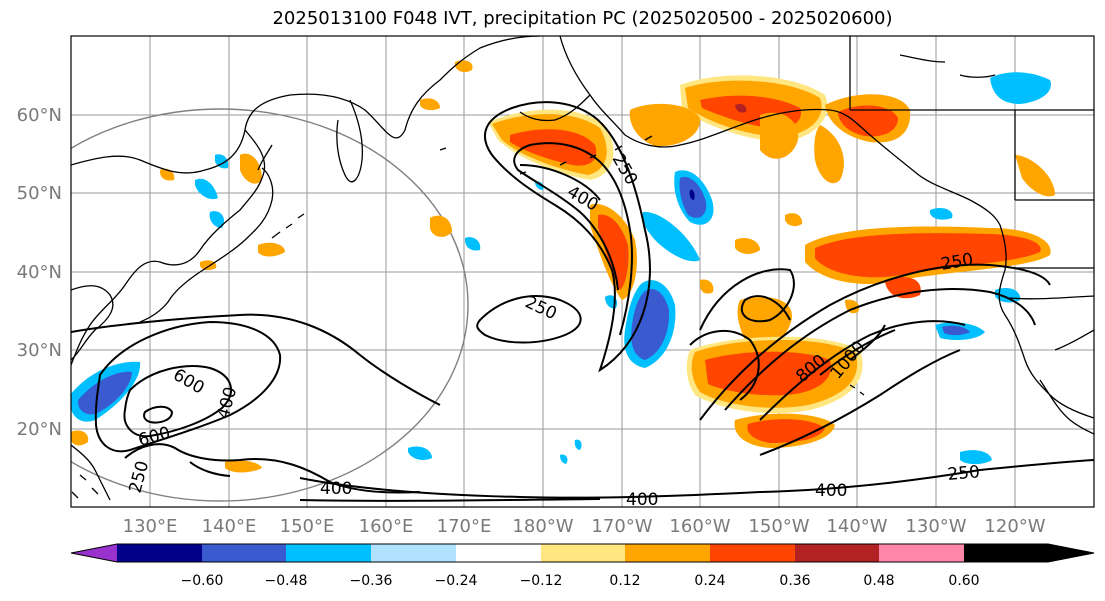 Image resolution: width=1105 pixels, height=601 pixels. Describe the element at coordinates (541, 581) in the screenshot. I see `colorbar-tick-label: −0.12` at that location.